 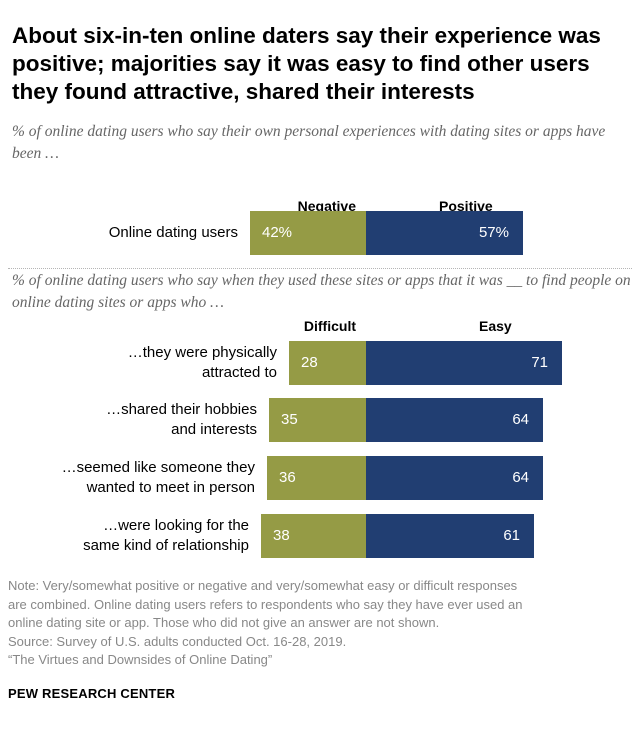 What do you see at coordinates (202, 362) in the screenshot?
I see `category-label: …they were physically attracted to` at bounding box center [202, 362].